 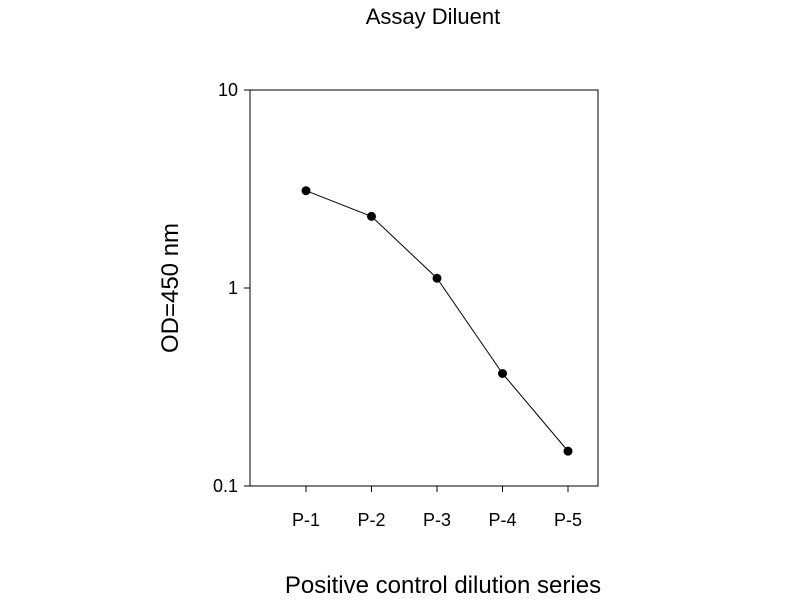 What do you see at coordinates (433, 16) in the screenshot?
I see `chart-title: Assay Diluent` at bounding box center [433, 16].